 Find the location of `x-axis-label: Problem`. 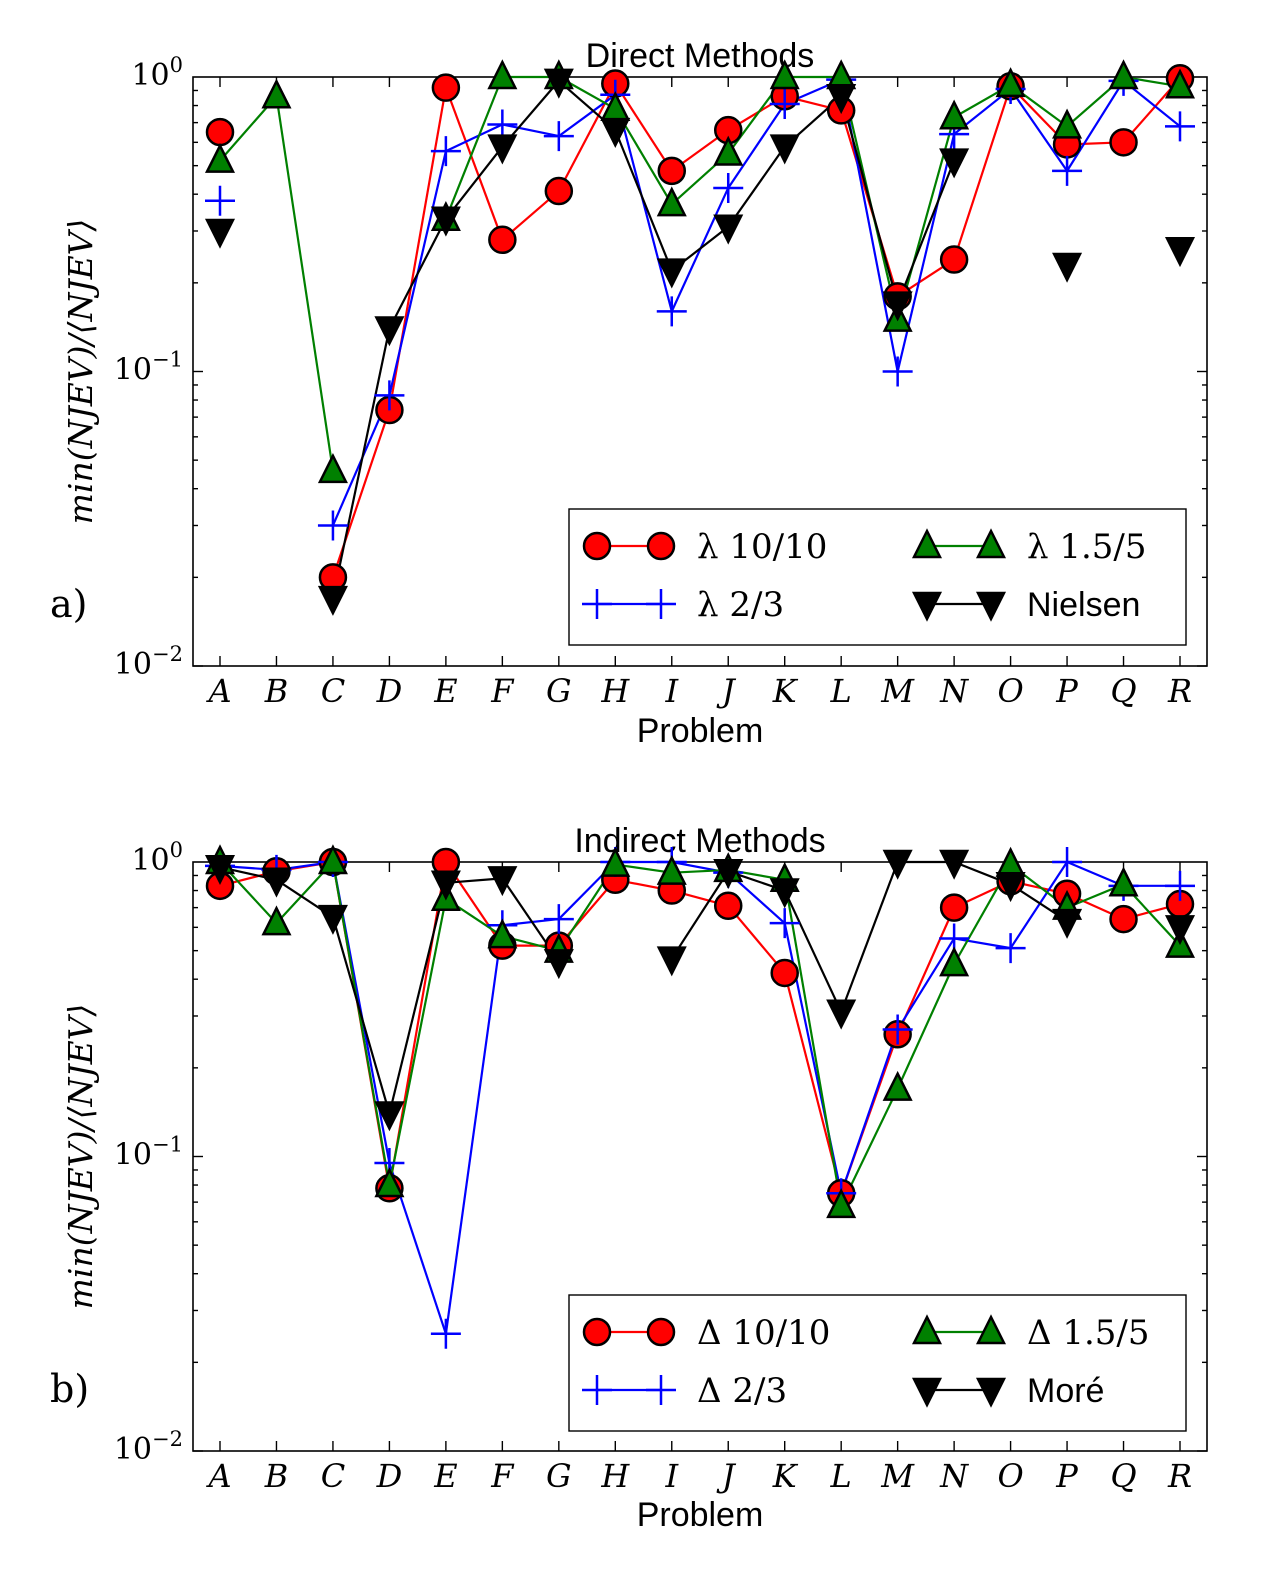

x-axis-label: Problem is located at coordinates (700, 1515).